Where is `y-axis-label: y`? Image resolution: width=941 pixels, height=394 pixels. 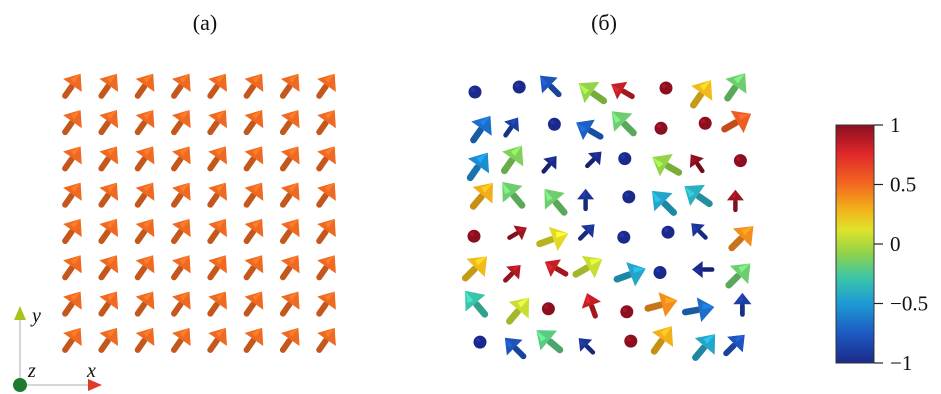
y-axis-label: y is located at coordinates (35, 316).